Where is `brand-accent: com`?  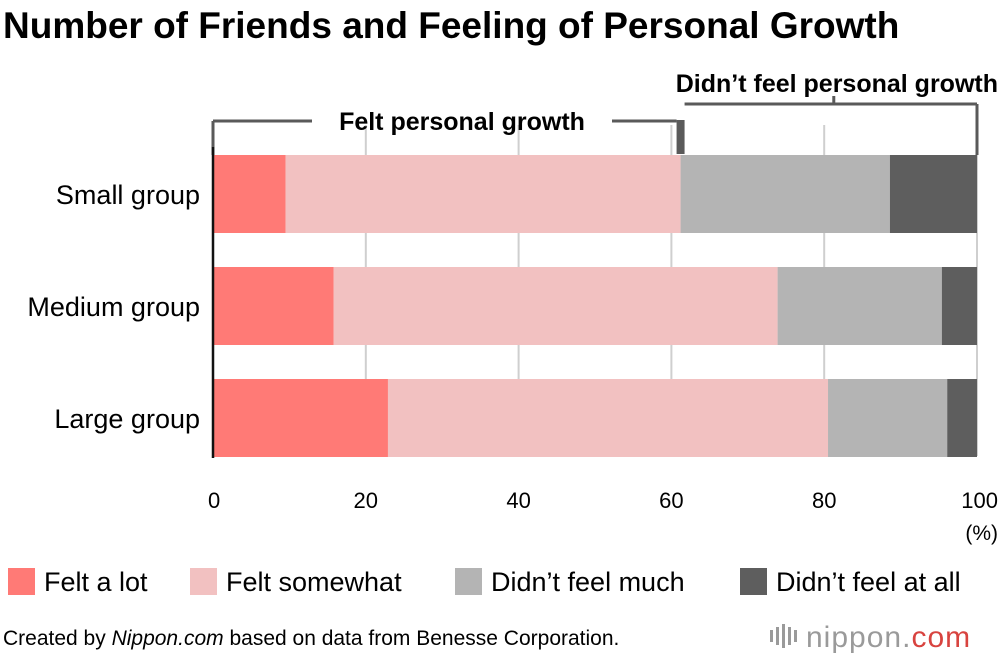 brand-accent: com is located at coordinates (941, 637).